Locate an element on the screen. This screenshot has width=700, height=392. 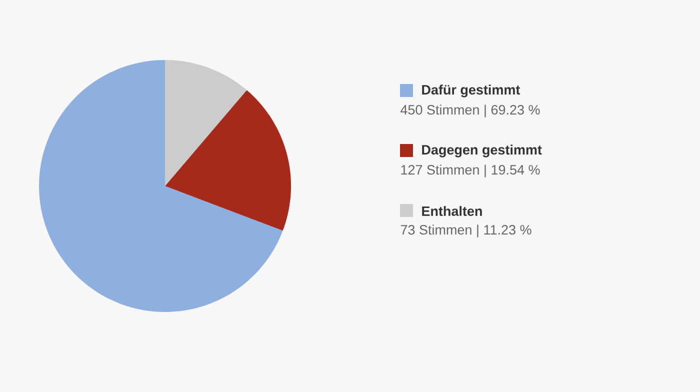
legend-label: Dagegen gestimmt is located at coordinates (482, 151).